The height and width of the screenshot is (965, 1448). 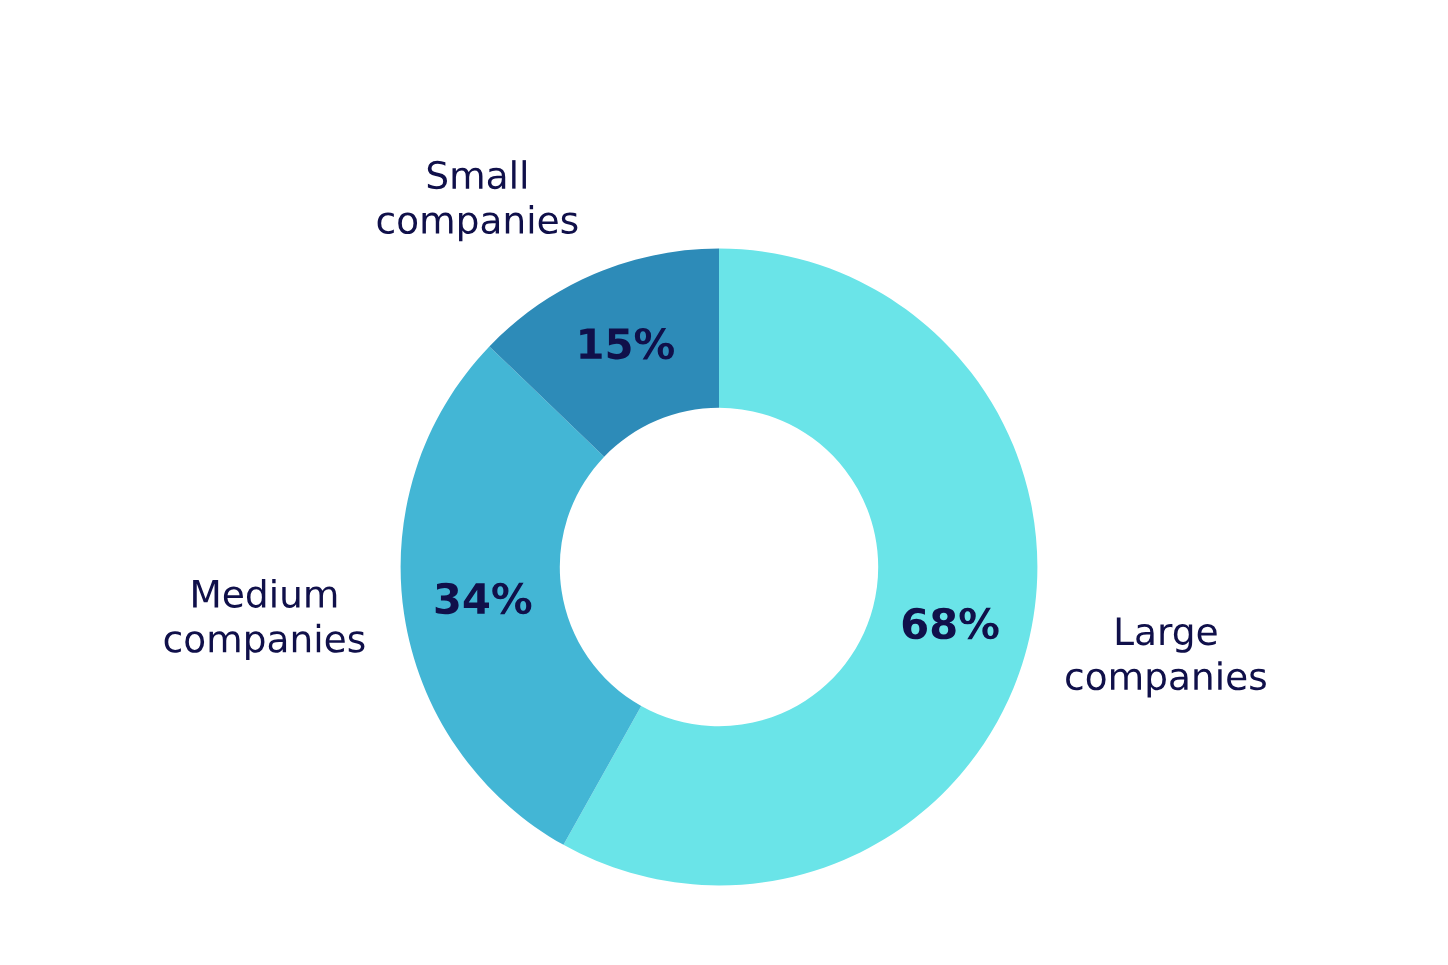 I want to click on data-label: 34%, so click(x=483, y=598).